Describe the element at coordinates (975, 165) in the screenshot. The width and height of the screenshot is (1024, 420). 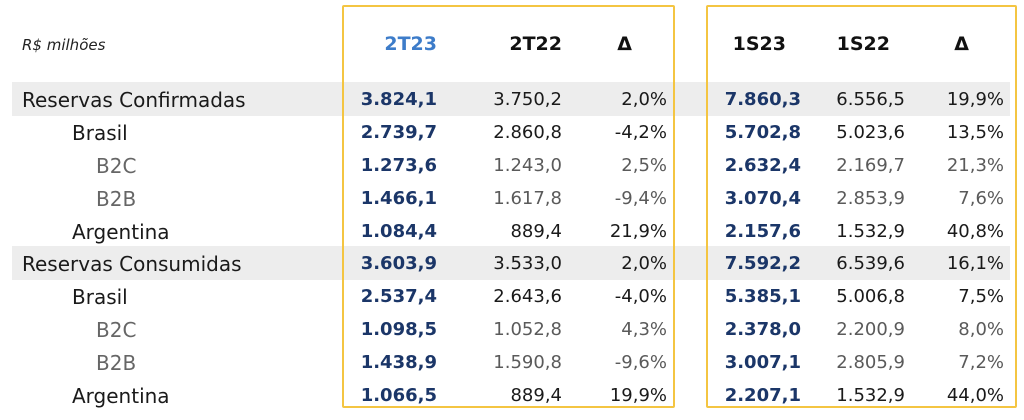
I see `value-delta-semester: 21,3%` at that location.